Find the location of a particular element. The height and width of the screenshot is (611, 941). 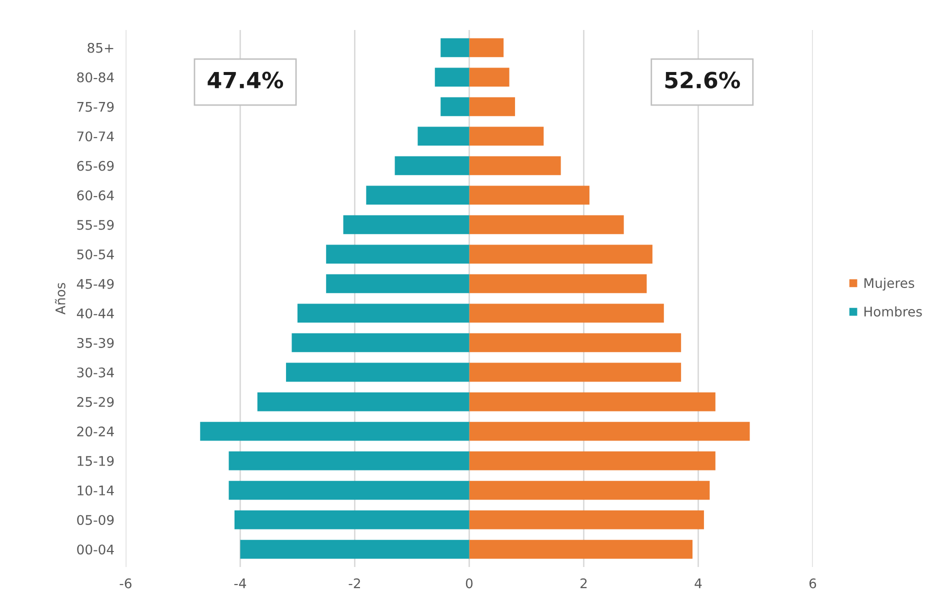

y-tick-label: 50-54 is located at coordinates (95, 254).